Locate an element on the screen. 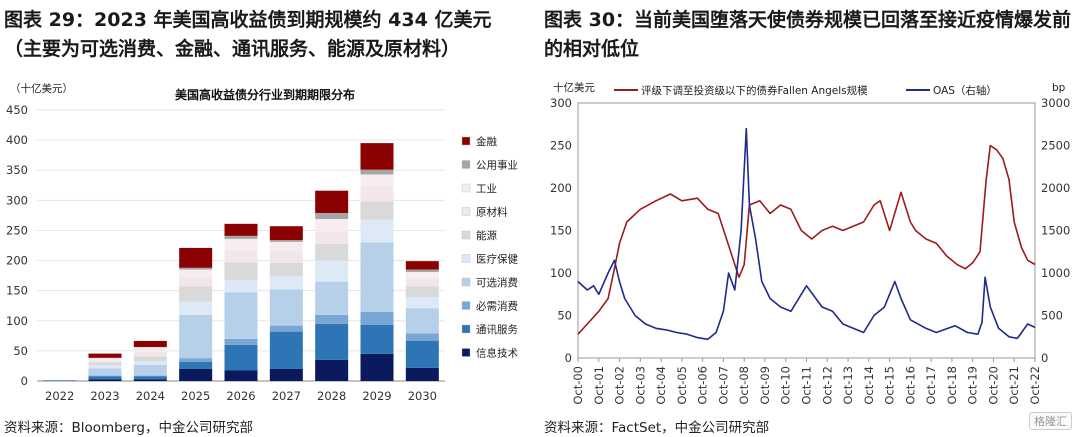  x-tick-label: Oct-00 is located at coordinates (578, 385).